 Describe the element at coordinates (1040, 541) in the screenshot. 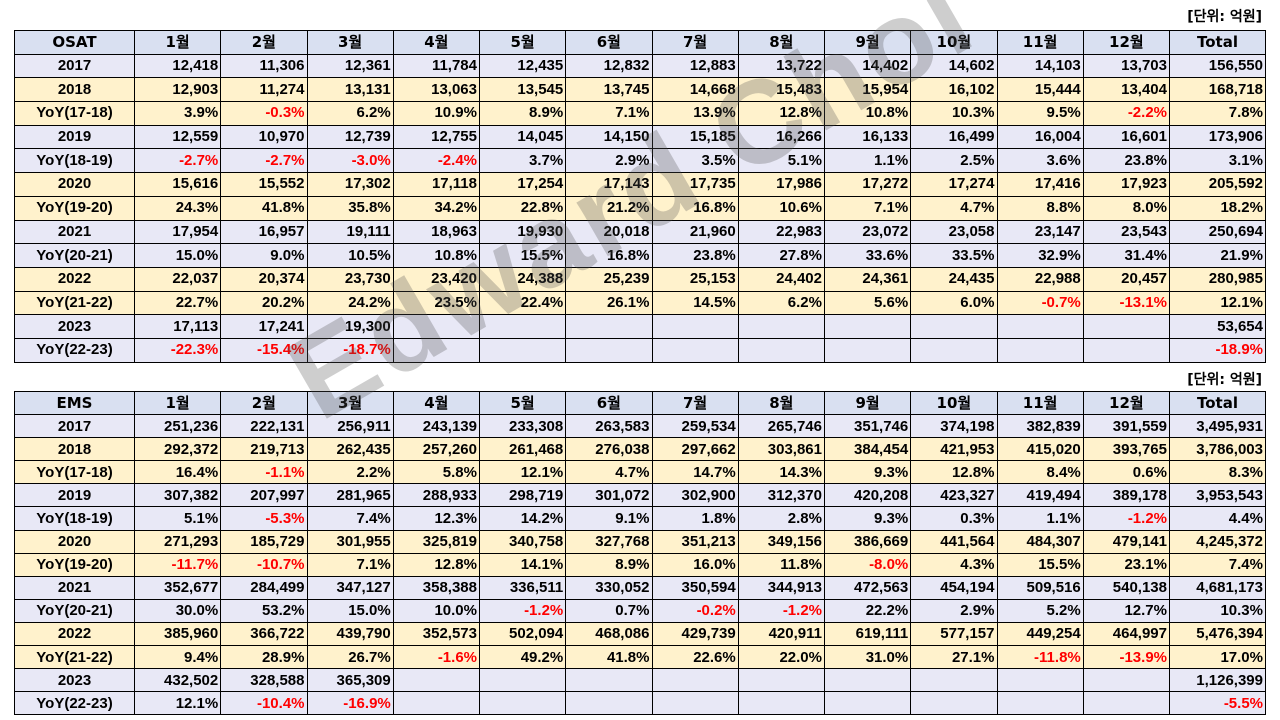

I see `table-cell: 484,307` at that location.